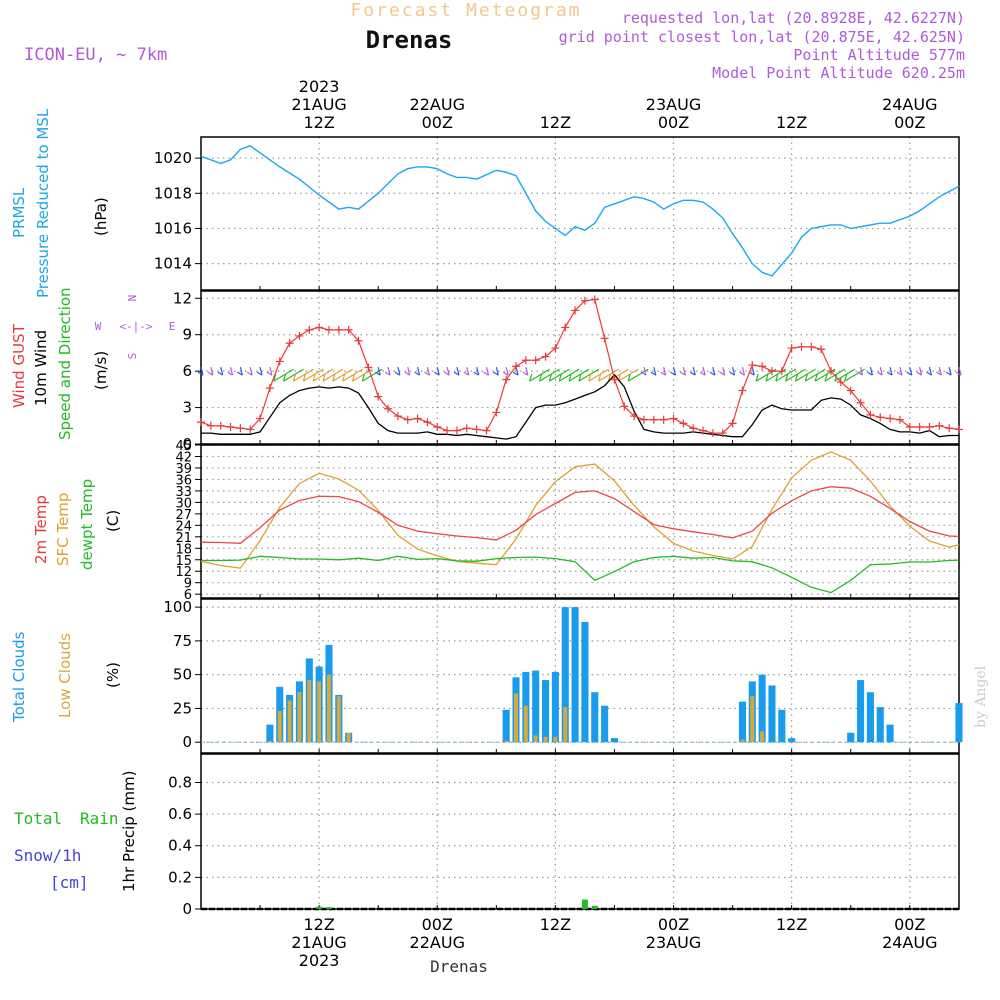 This screenshot has height=1000, width=1000. I want to click on footer-location: Drenas, so click(459, 966).